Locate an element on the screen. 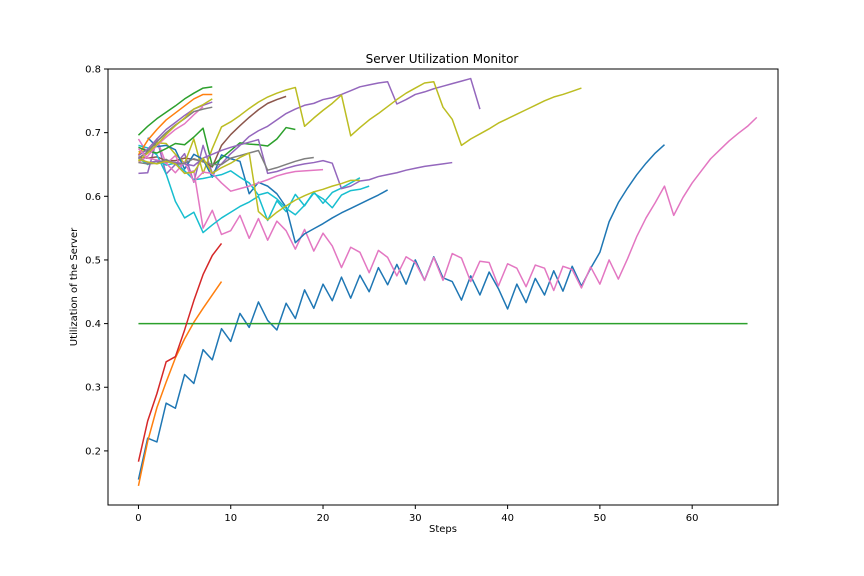  x-tick-label: 40 is located at coordinates (507, 518).